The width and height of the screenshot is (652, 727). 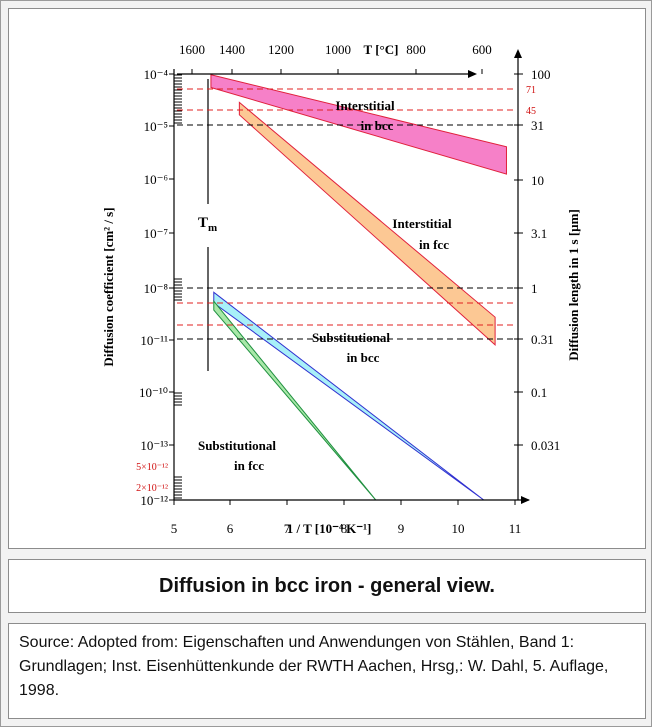 I want to click on right-tick-label: 10, so click(x=537, y=180).